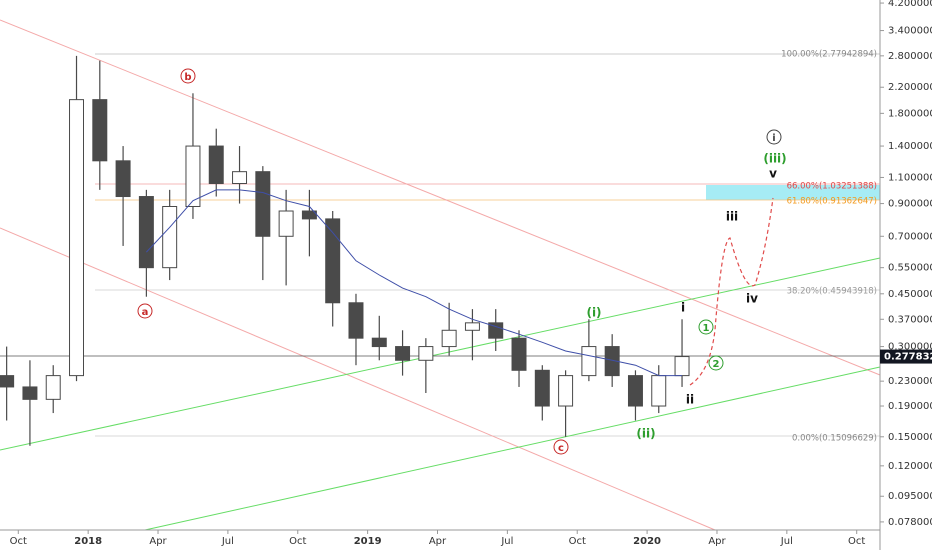  I want to click on y-tick-label: 0.45000000, so click(910, 294).